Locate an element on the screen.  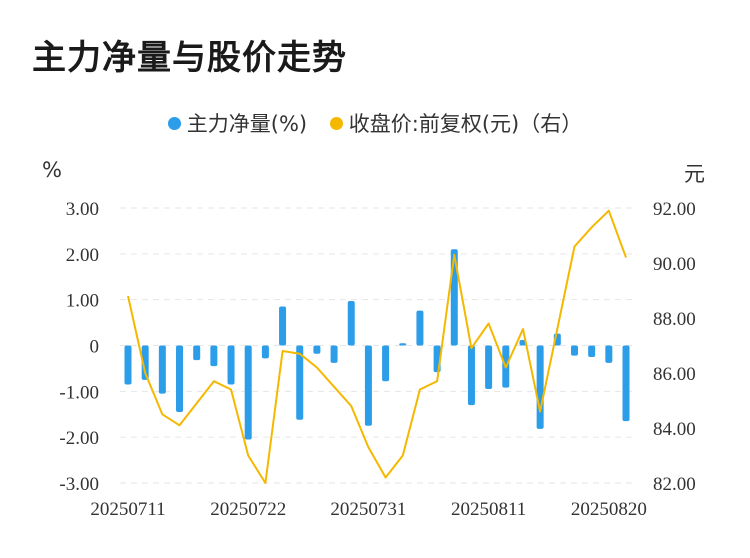
legend-item-close-price: 收盘价:前复权(元)（右） is located at coordinates (456, 123).